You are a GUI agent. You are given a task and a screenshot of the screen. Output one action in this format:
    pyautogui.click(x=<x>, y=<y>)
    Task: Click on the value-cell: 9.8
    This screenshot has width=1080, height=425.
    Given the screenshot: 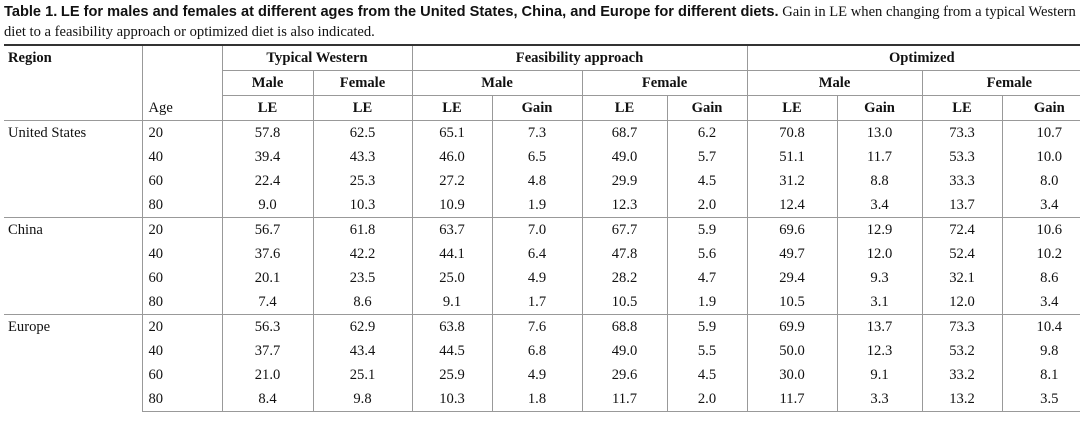 What is the action you would take?
    pyautogui.click(x=1040, y=351)
    